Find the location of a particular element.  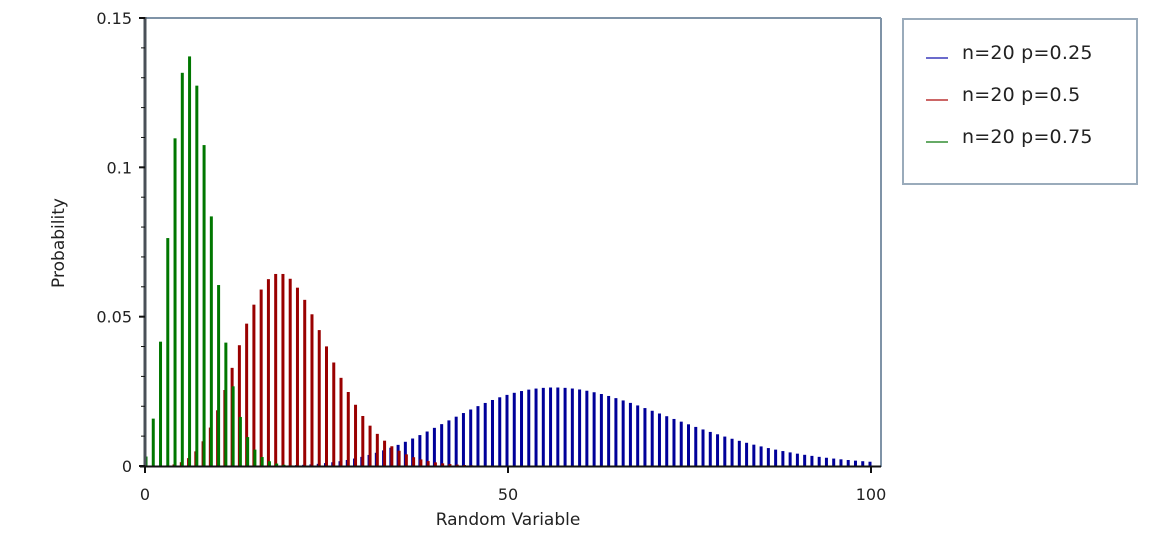

legend-label: n=20 p=0.75 is located at coordinates (1027, 137).